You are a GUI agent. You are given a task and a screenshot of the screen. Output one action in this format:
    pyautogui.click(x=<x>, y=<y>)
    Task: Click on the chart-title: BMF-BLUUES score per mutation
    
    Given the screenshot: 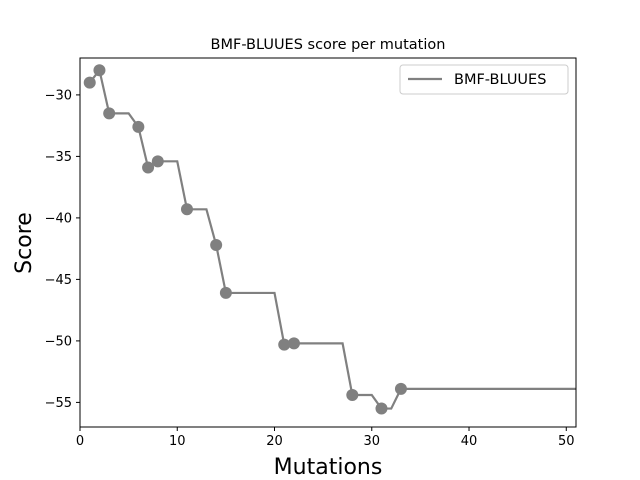 What is the action you would take?
    pyautogui.click(x=328, y=45)
    